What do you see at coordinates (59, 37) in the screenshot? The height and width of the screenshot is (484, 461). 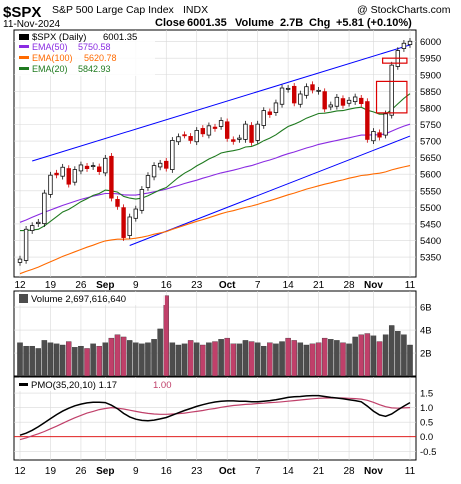 I see `legend-price: $SPX (Daily)` at bounding box center [59, 37].